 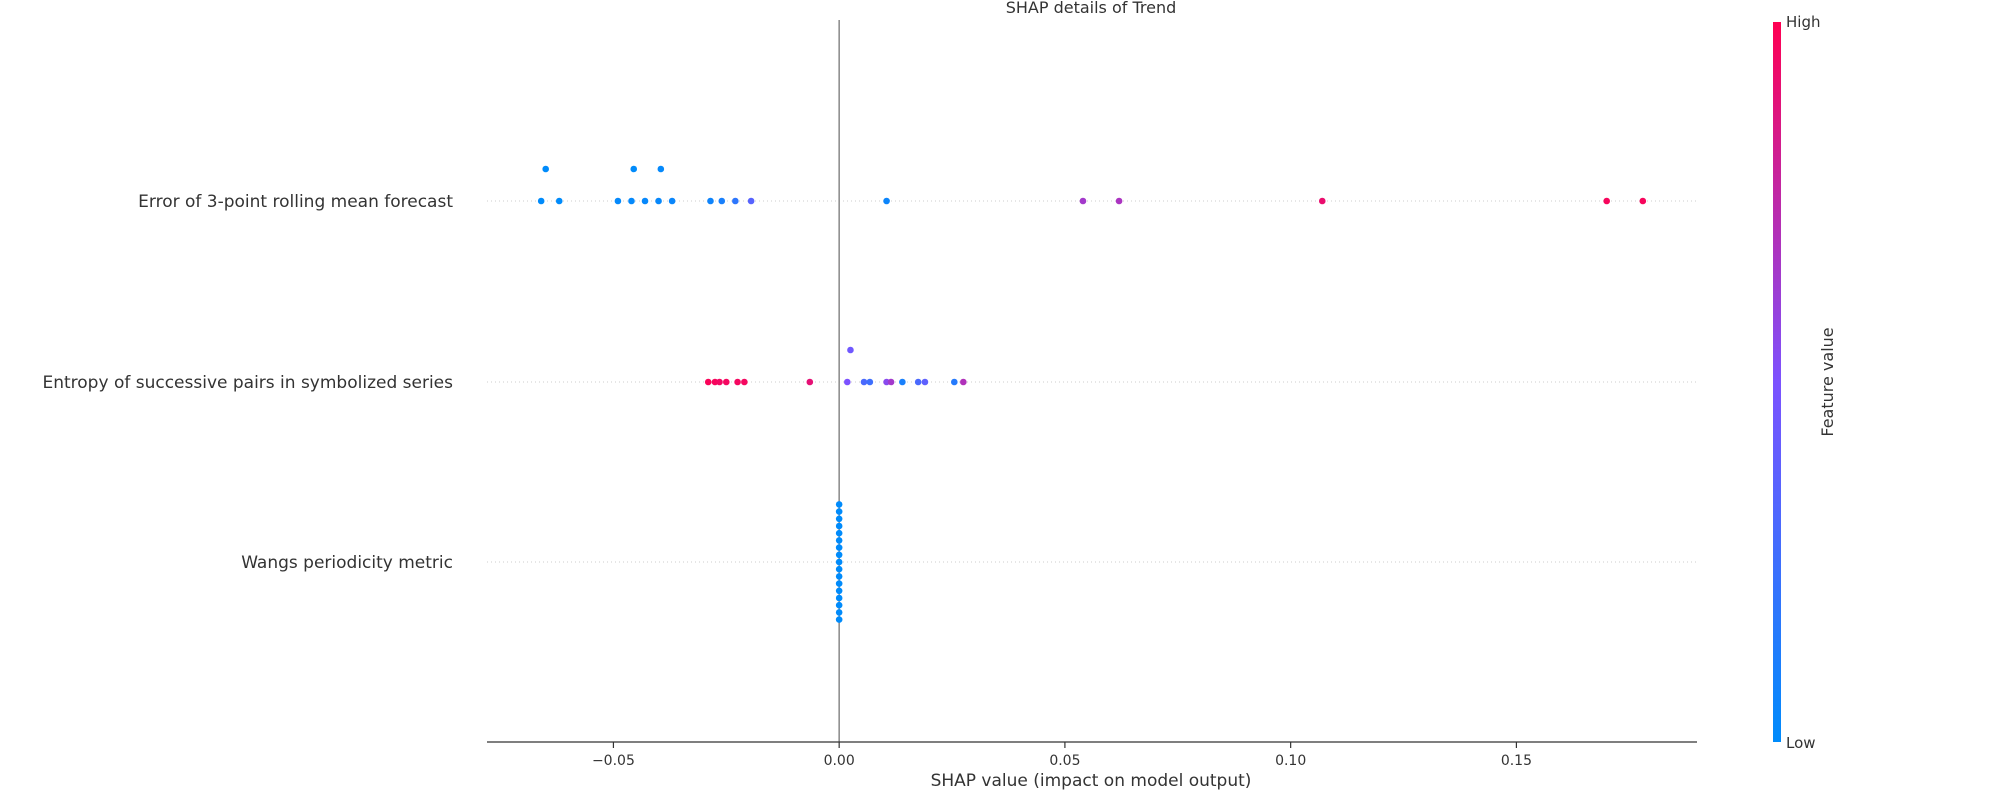 I want to click on x-tick-label: 0.00, so click(x=839, y=761).